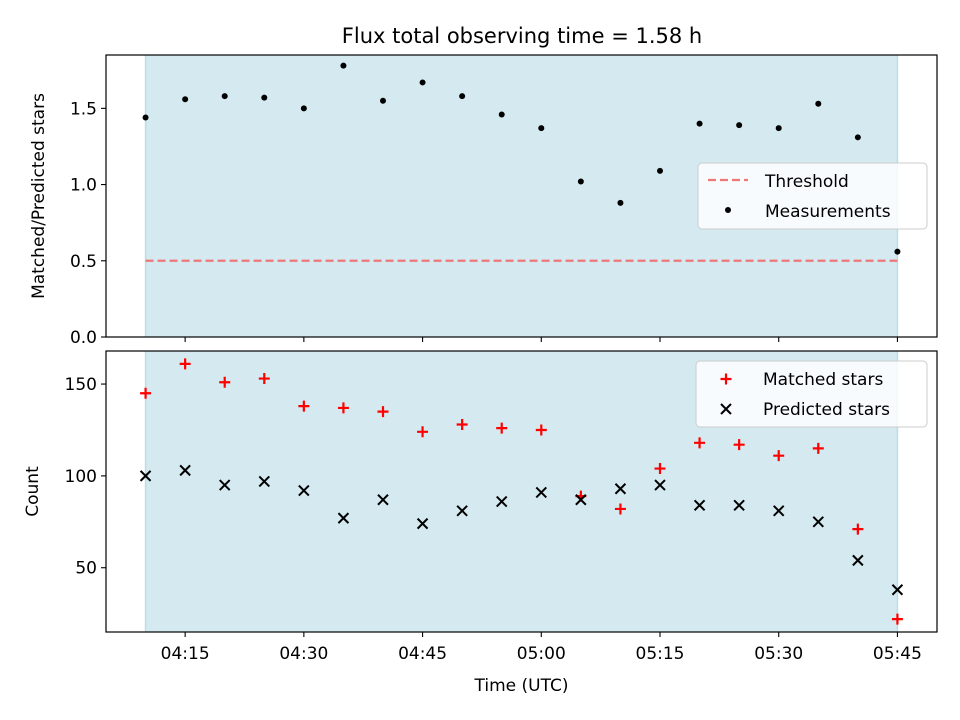 The height and width of the screenshot is (720, 960). Describe the element at coordinates (726, 379) in the screenshot. I see `legend-matched-swatch` at that location.